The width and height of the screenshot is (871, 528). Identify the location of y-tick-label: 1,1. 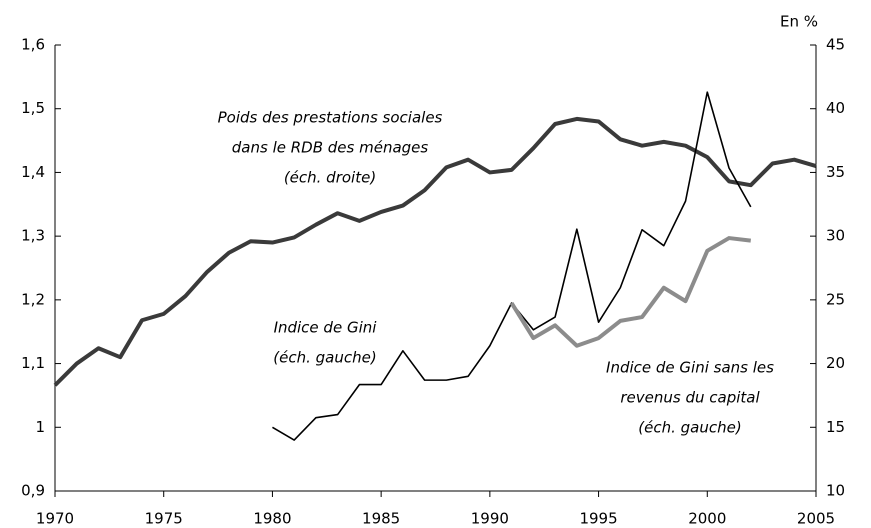
(33, 363).